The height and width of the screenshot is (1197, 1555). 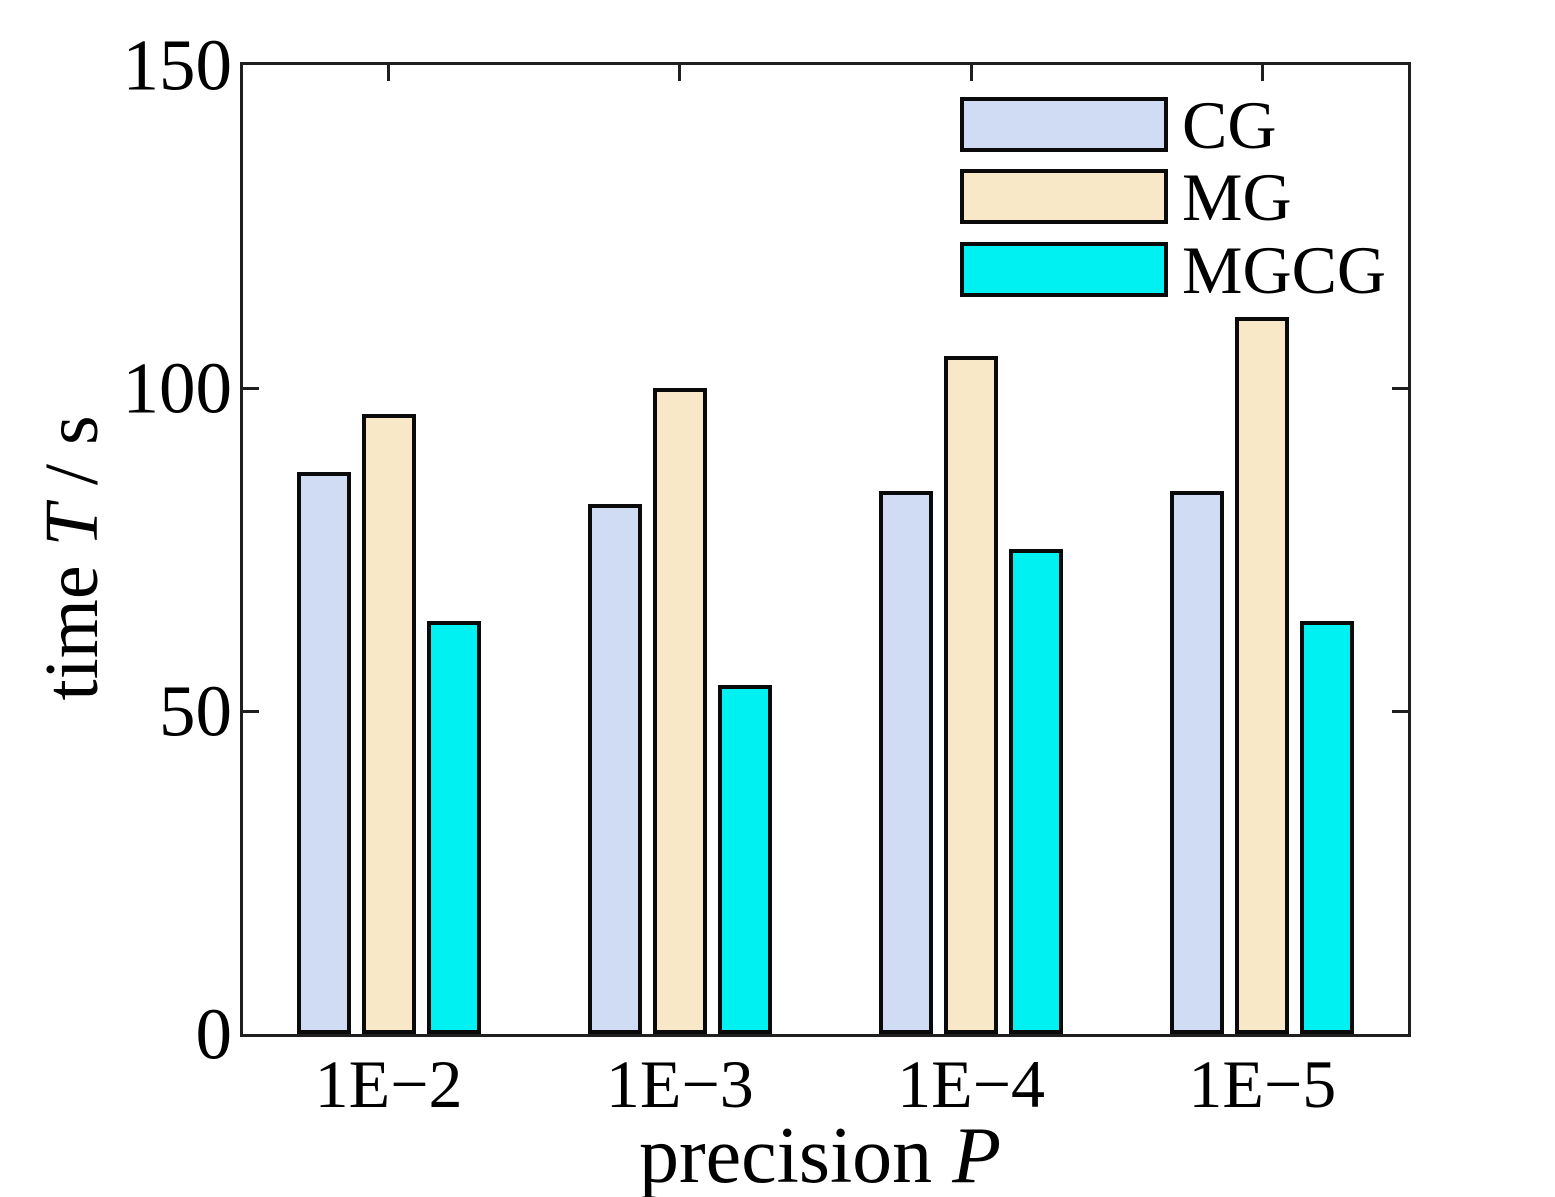 I want to click on legend-label-mgcg: MGCG, so click(x=1284, y=269).